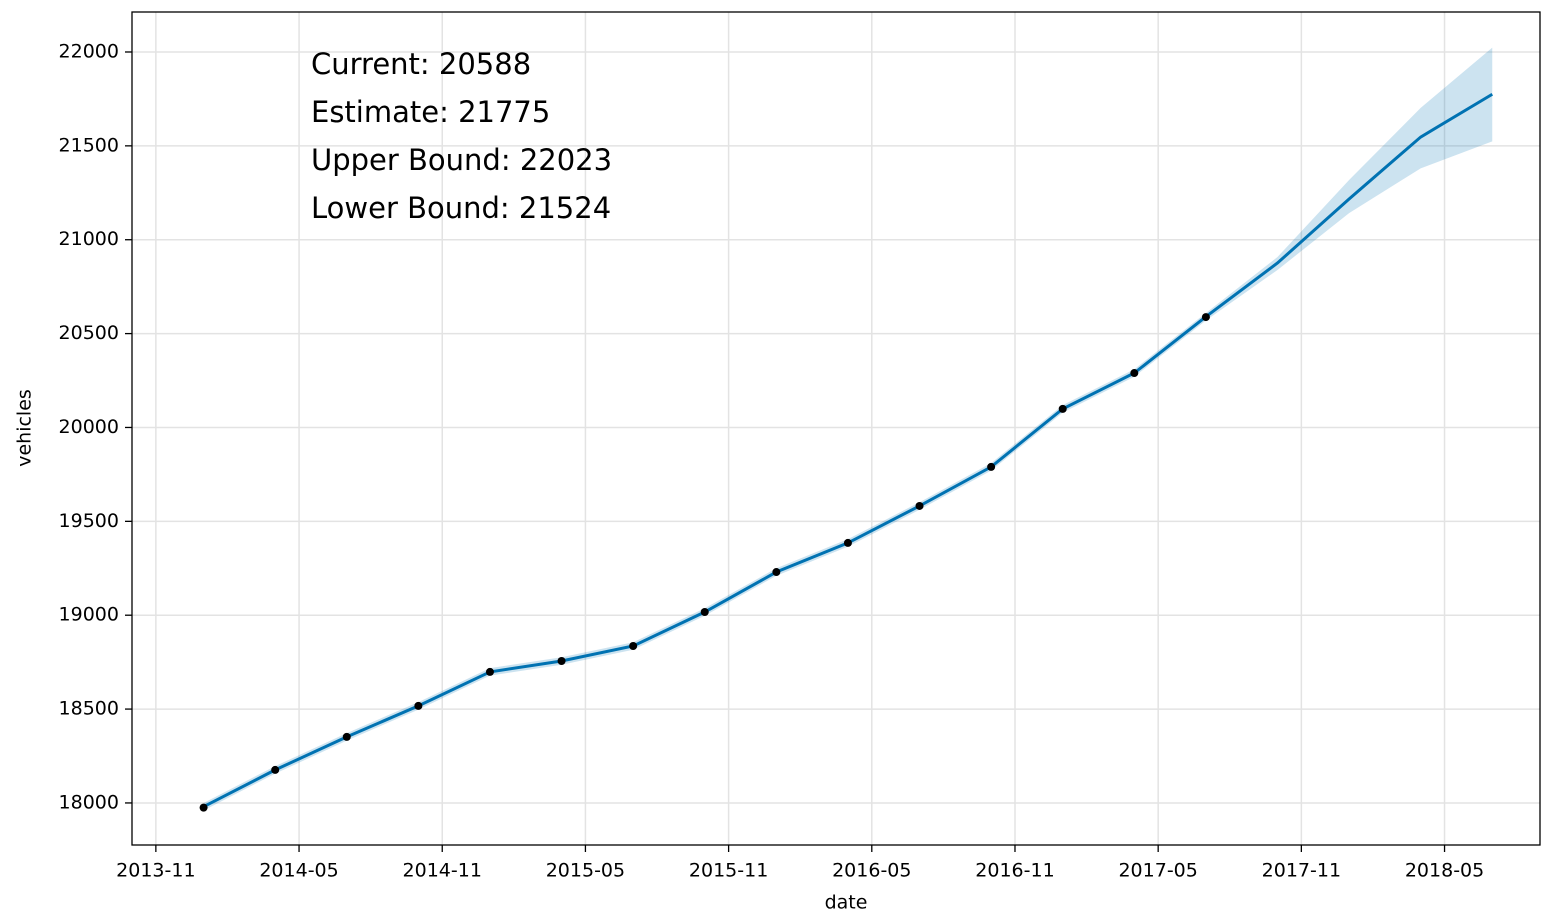  I want to click on annotation: Current: 20588, so click(421, 64).